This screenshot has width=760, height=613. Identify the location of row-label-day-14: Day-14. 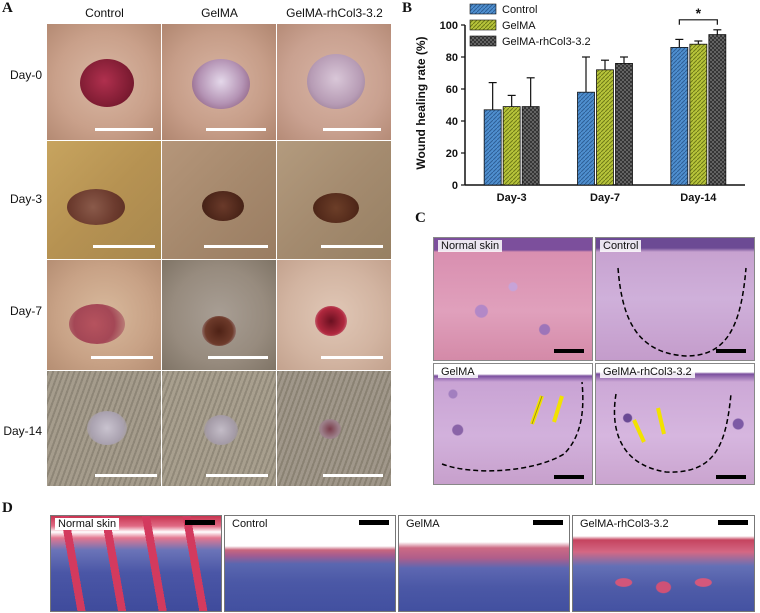
(22, 431).